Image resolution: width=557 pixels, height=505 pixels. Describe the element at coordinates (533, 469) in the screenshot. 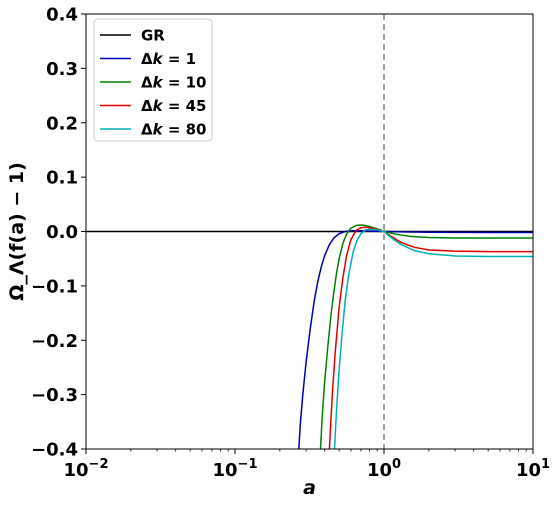

I see `x-tick-label-3: 10¹` at that location.